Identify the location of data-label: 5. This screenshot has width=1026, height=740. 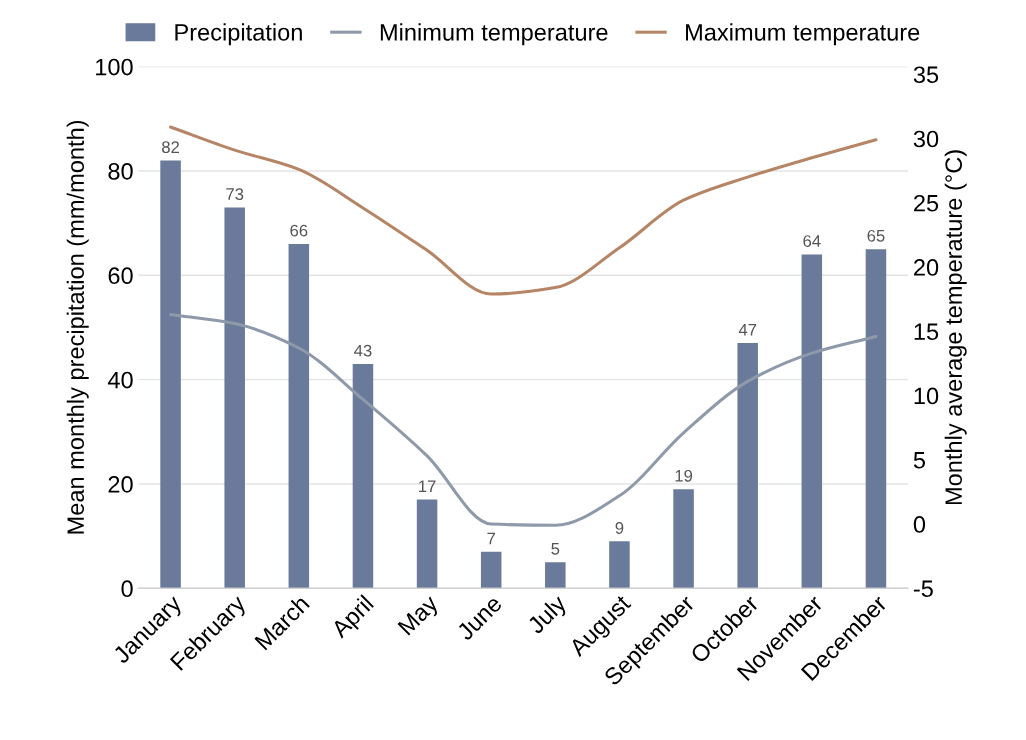
(555, 549).